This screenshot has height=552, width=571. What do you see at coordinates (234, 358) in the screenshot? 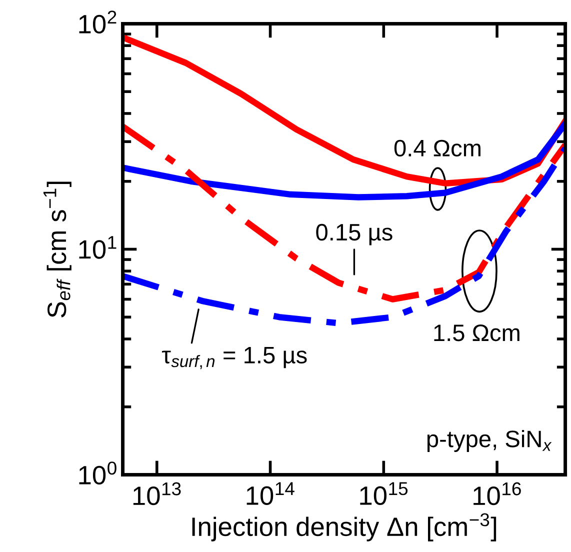
I see `annotation: τ$_{surf,n}$ = 1.5 µs` at bounding box center [234, 358].